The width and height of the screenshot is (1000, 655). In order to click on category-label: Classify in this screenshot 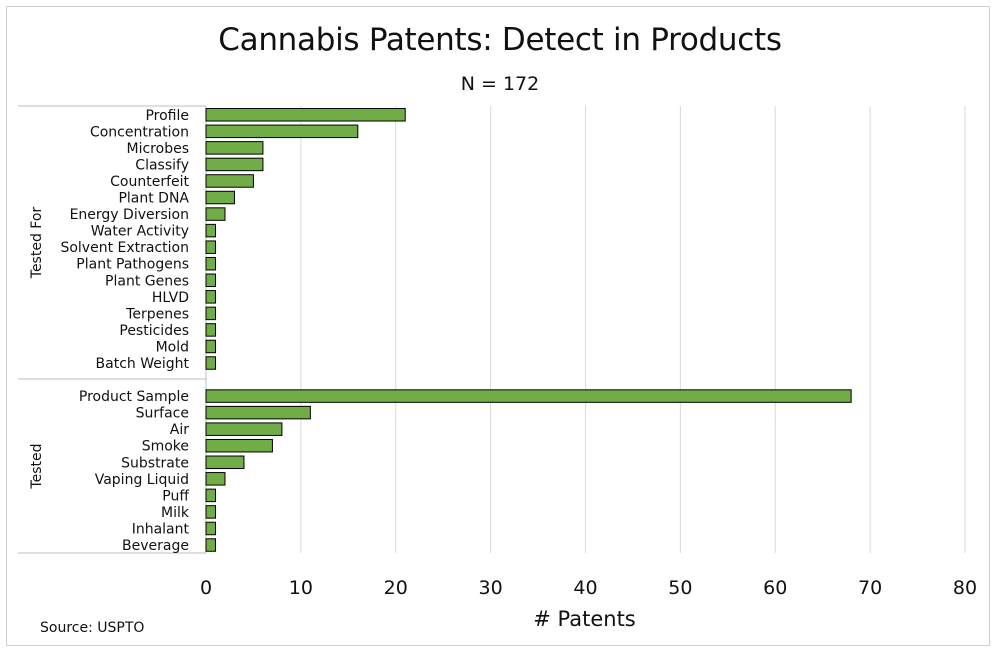, I will do `click(162, 165)`.